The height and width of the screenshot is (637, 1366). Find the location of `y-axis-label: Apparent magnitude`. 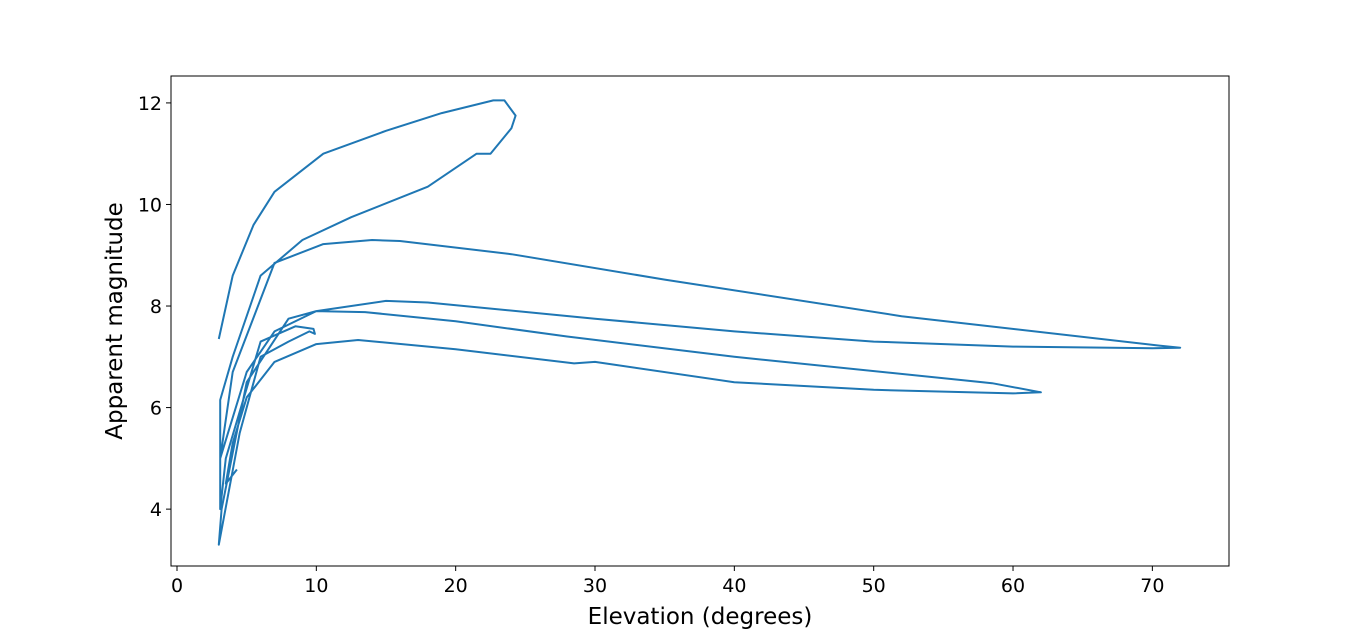

y-axis-label: Apparent magnitude is located at coordinates (115, 320).